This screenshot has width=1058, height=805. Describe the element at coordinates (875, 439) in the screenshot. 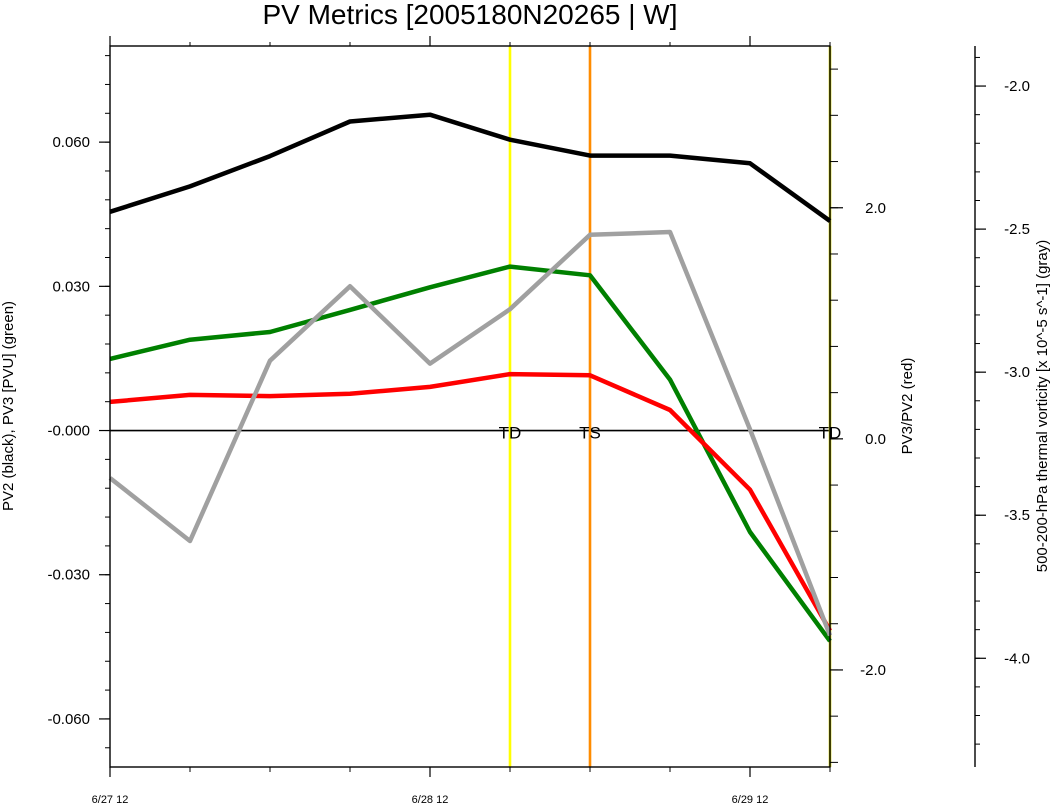

I see `mid-tick-label: 0.0` at that location.